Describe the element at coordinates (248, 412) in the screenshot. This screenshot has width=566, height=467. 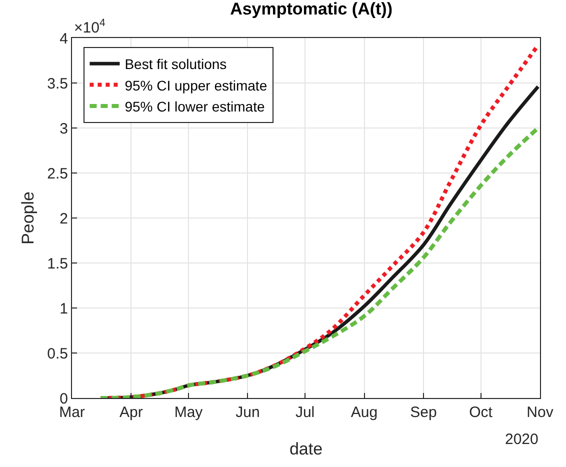
I see `x-tick-label: Jun` at that location.